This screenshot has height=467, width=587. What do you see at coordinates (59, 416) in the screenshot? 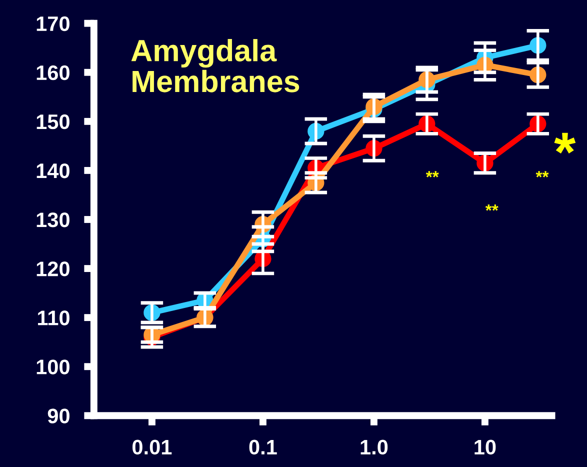
I see `y-tick-label: 90` at bounding box center [59, 416].